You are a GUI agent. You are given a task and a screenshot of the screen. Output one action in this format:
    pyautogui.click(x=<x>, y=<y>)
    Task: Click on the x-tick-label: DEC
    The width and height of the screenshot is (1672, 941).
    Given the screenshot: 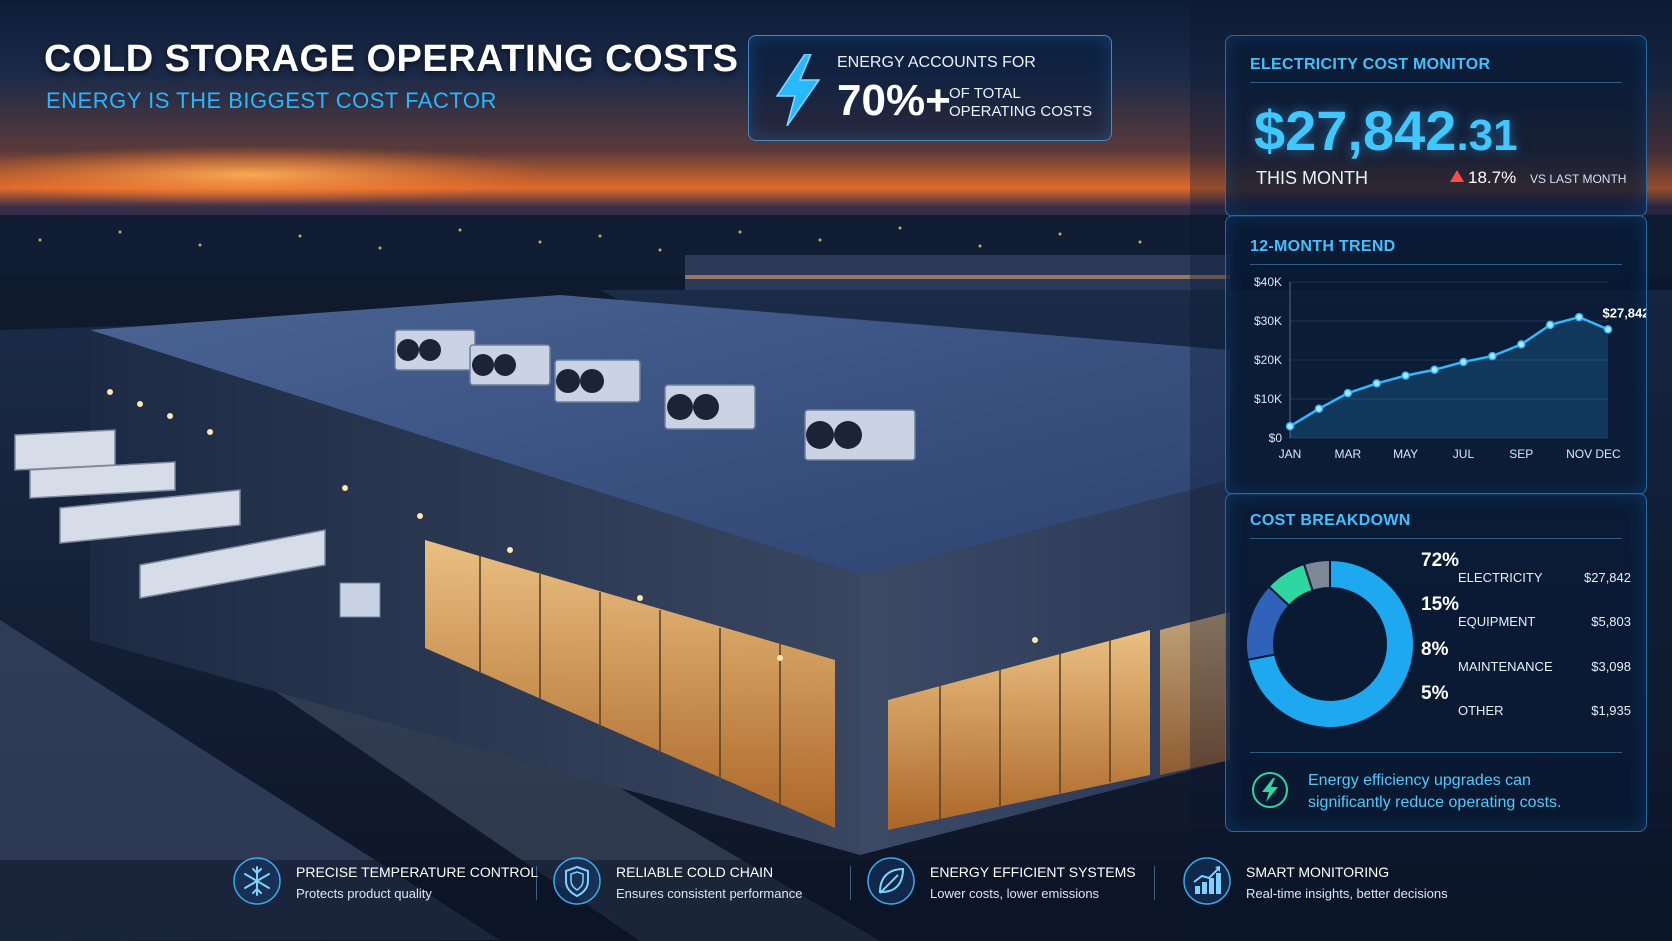 What is the action you would take?
    pyautogui.click(x=1608, y=454)
    